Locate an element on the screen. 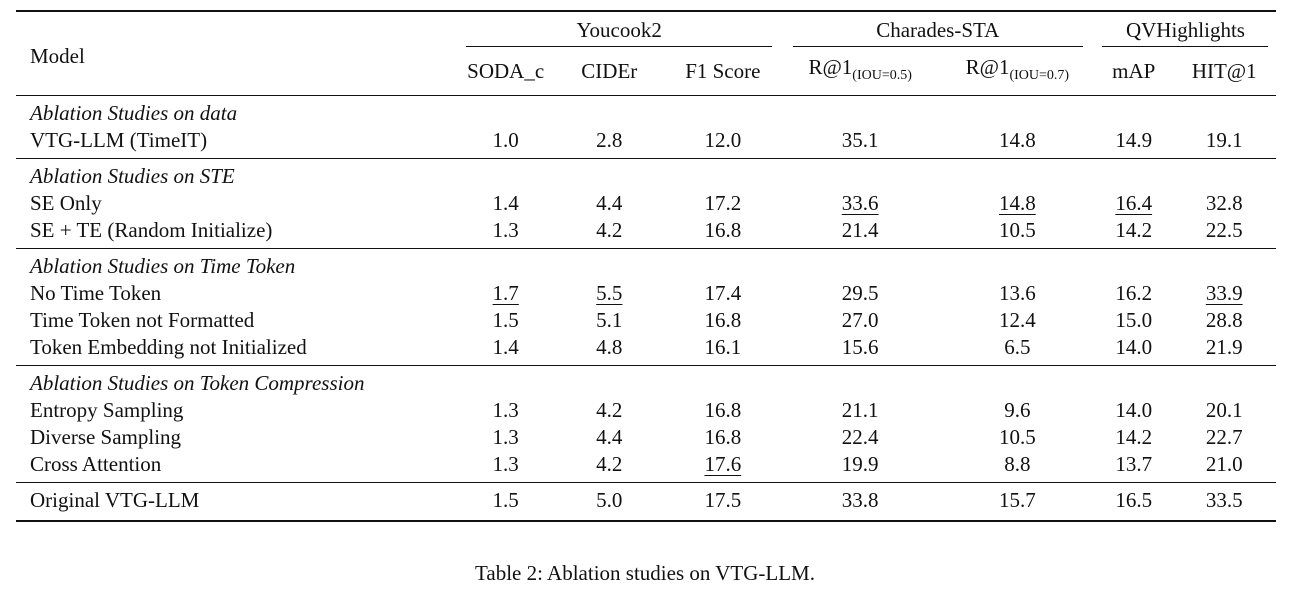  cell-r1-iou07: 8.8 is located at coordinates (1017, 467).